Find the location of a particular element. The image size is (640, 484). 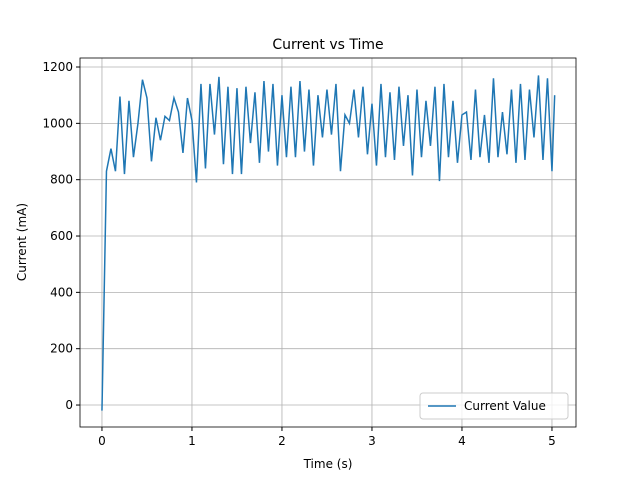

x-axis-label: Time (s) is located at coordinates (328, 464).